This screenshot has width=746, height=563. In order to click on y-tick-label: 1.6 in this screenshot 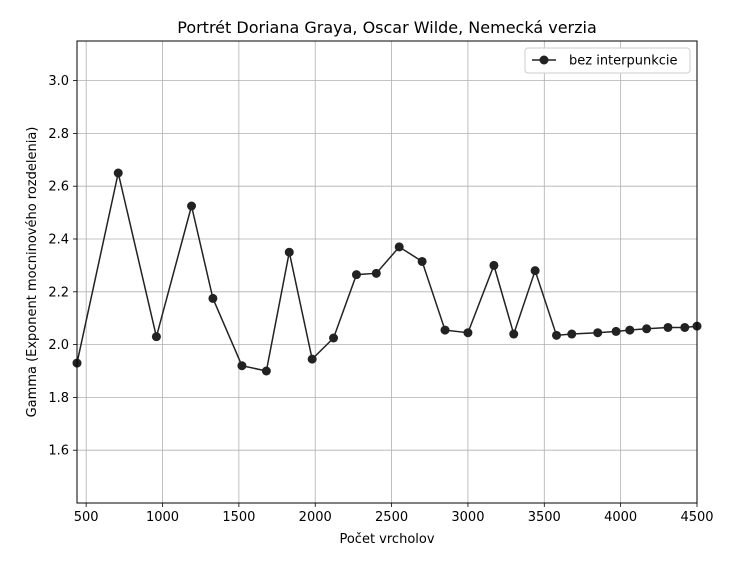, I will do `click(58, 451)`.